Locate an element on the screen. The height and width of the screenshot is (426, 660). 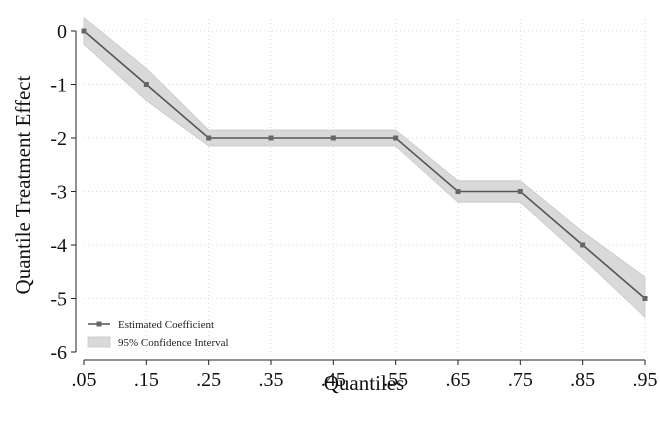
y-tick-label-6: -6 is located at coordinates (58, 353).